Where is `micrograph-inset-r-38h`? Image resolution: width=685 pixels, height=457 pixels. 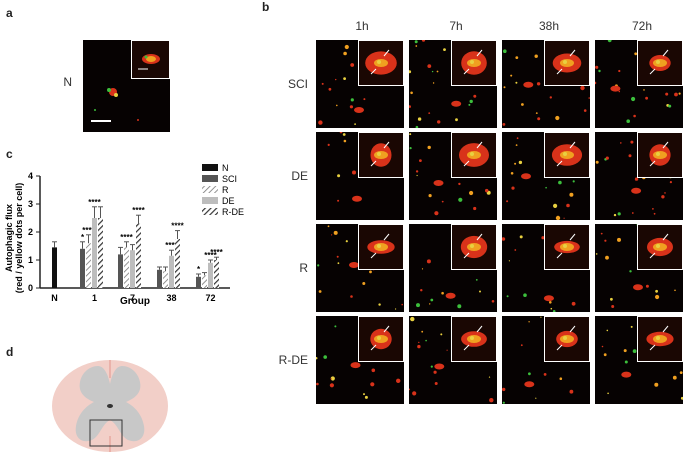 micrograph-inset-r-38h is located at coordinates (567, 247).